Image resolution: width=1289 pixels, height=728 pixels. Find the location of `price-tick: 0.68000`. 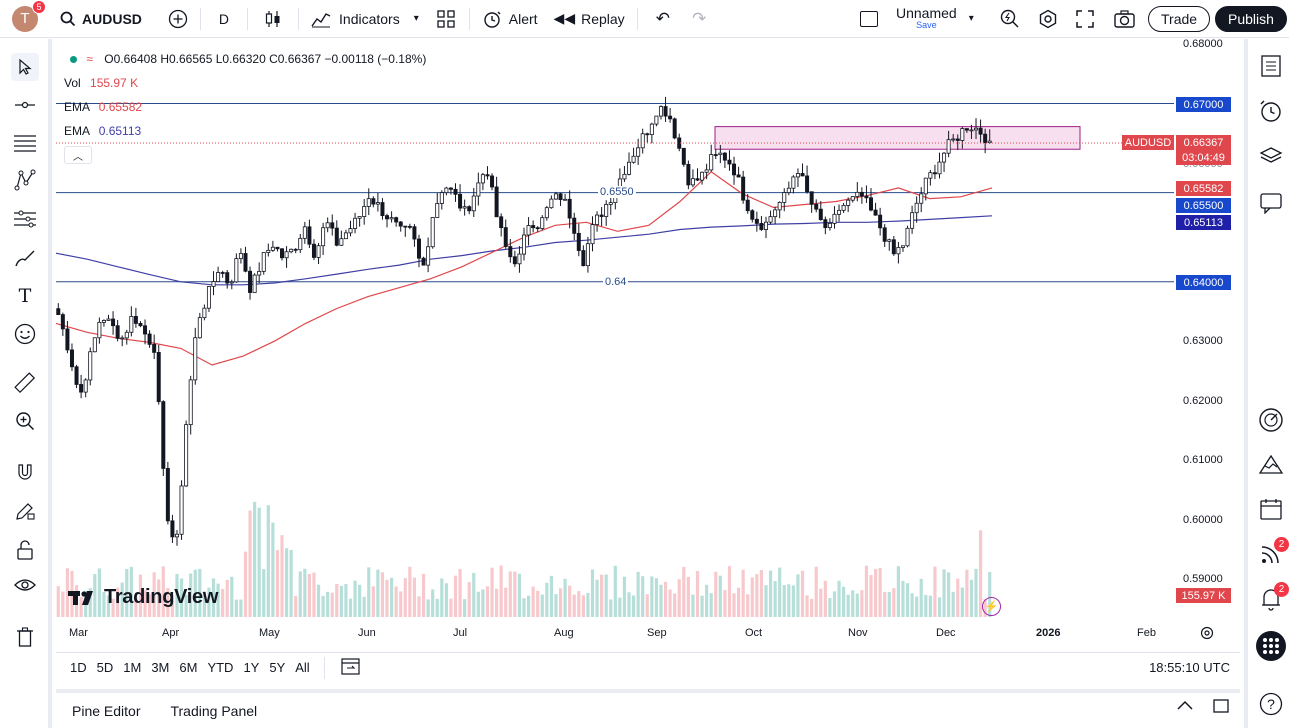

price-tick: 0.68000 is located at coordinates (1203, 44).